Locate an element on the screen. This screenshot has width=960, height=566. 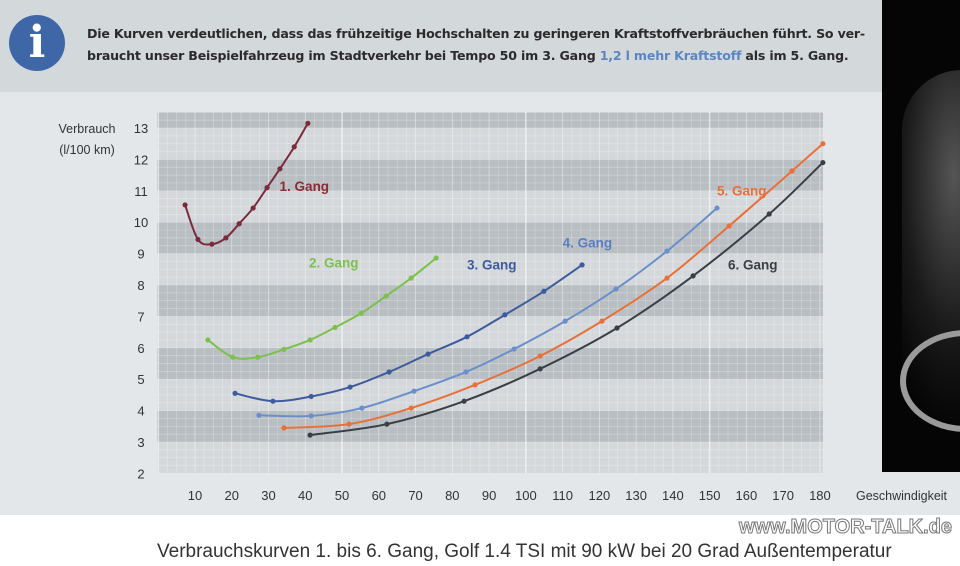
gear-knob-photo is located at coordinates (921, 236).